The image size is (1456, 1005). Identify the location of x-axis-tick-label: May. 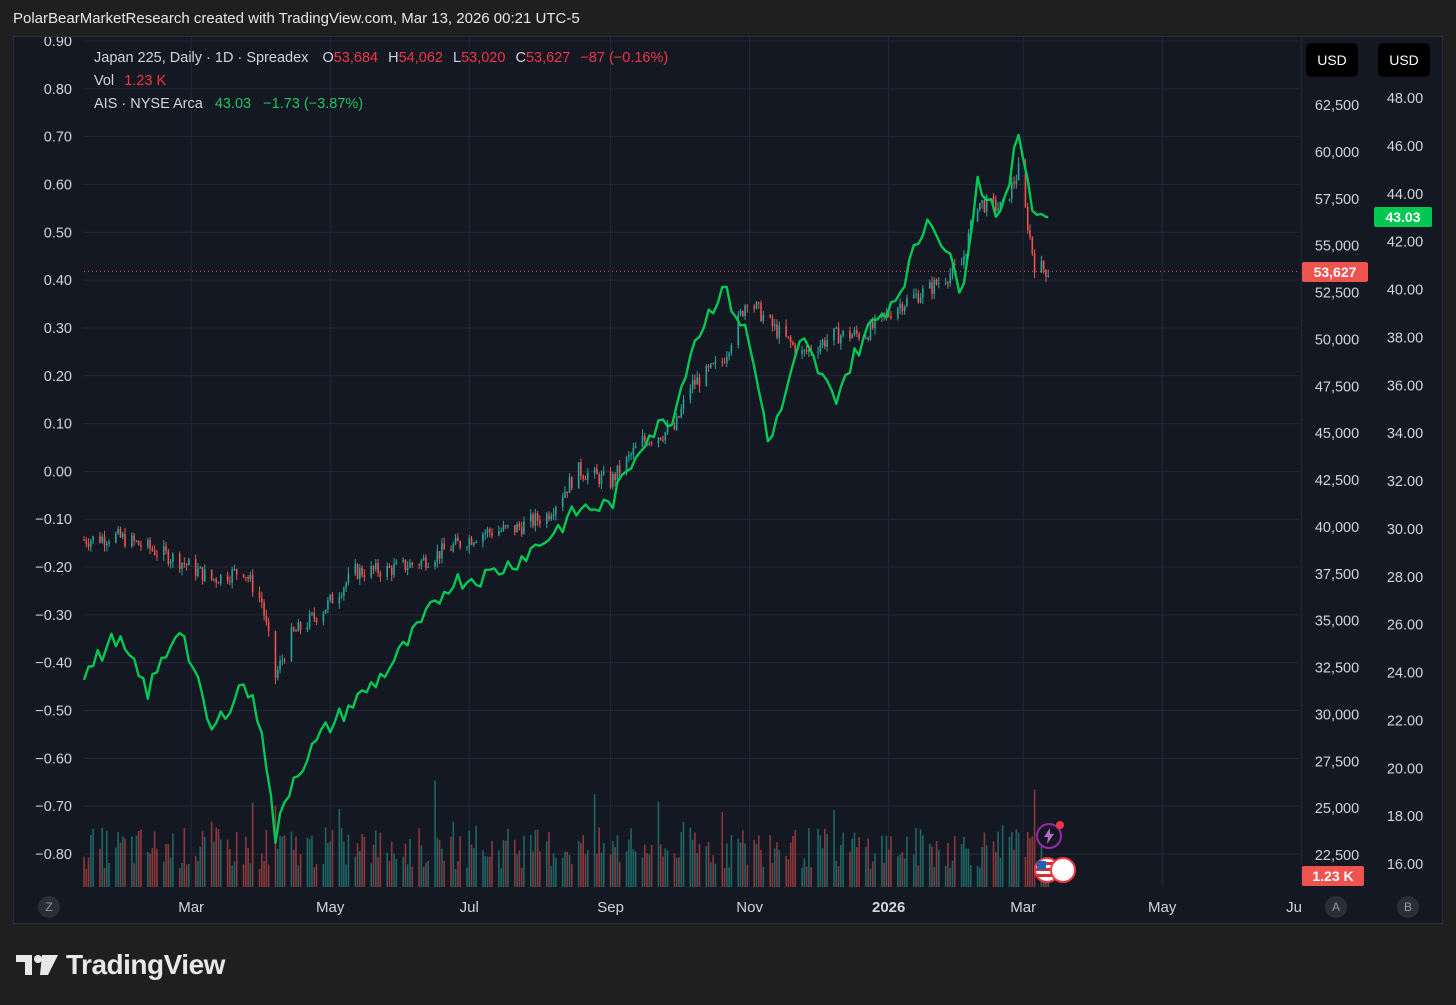
(1162, 907).